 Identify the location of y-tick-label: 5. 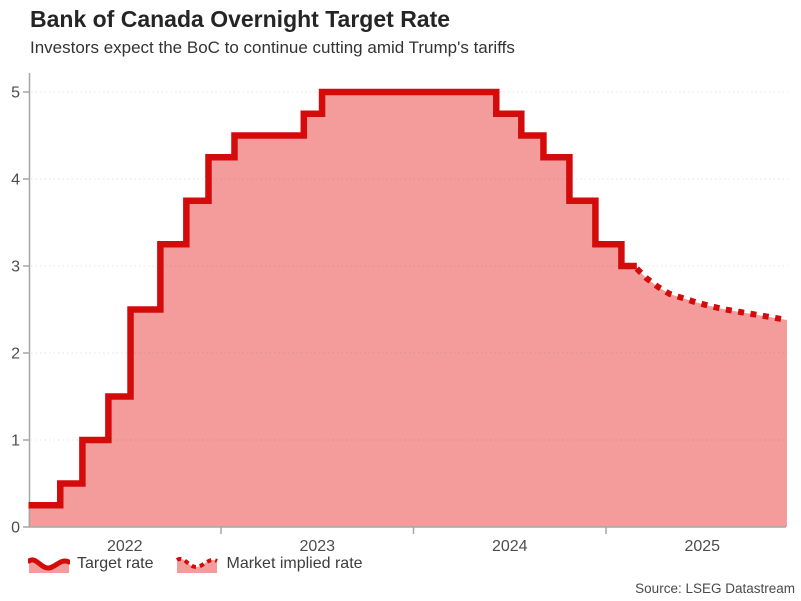
(15, 93).